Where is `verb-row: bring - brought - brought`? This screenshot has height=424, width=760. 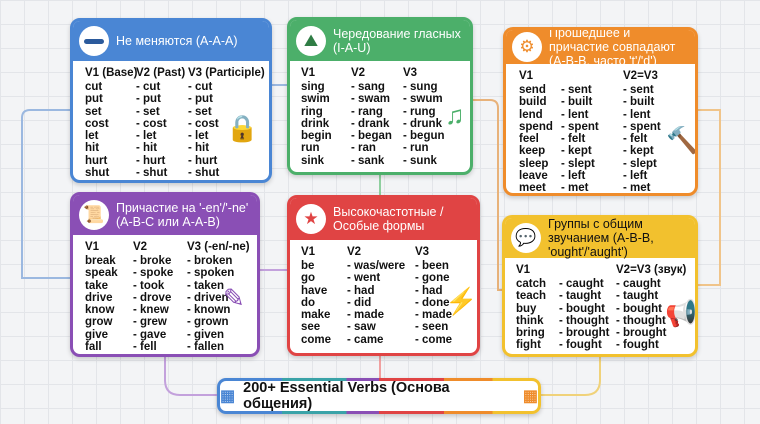 verb-row: bring - brought - brought is located at coordinates (600, 333).